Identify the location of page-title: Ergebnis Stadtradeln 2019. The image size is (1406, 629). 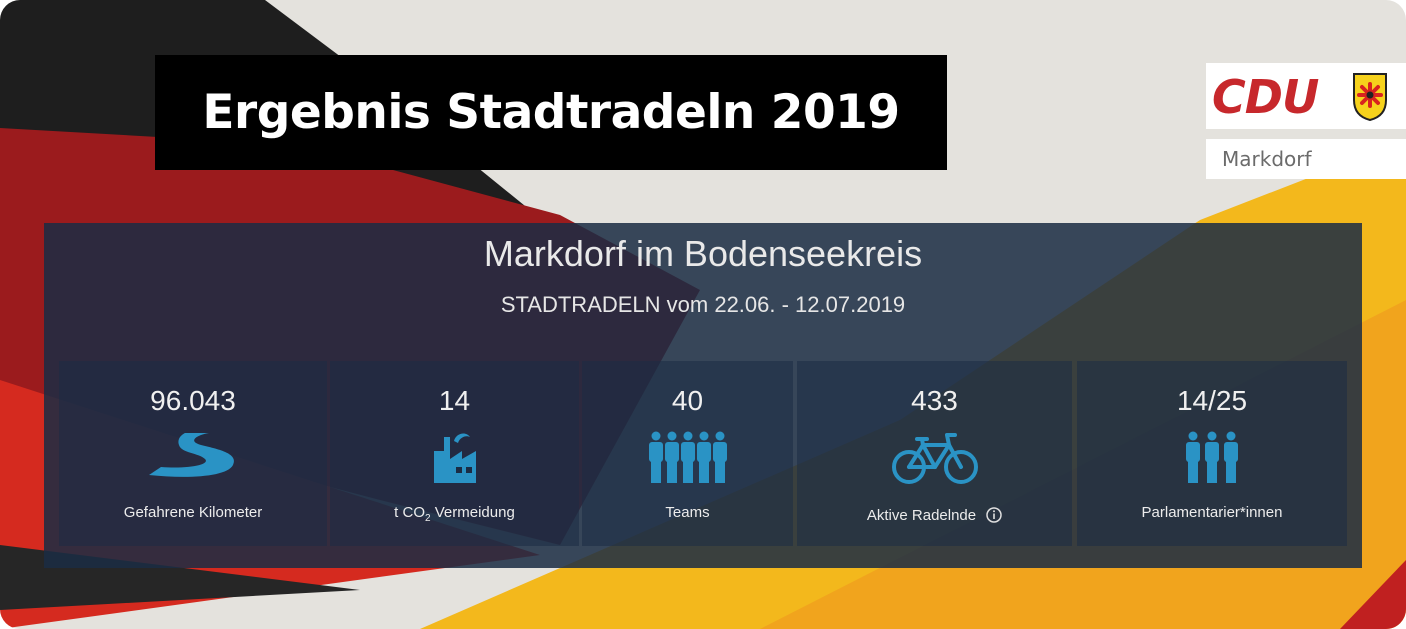
(551, 112).